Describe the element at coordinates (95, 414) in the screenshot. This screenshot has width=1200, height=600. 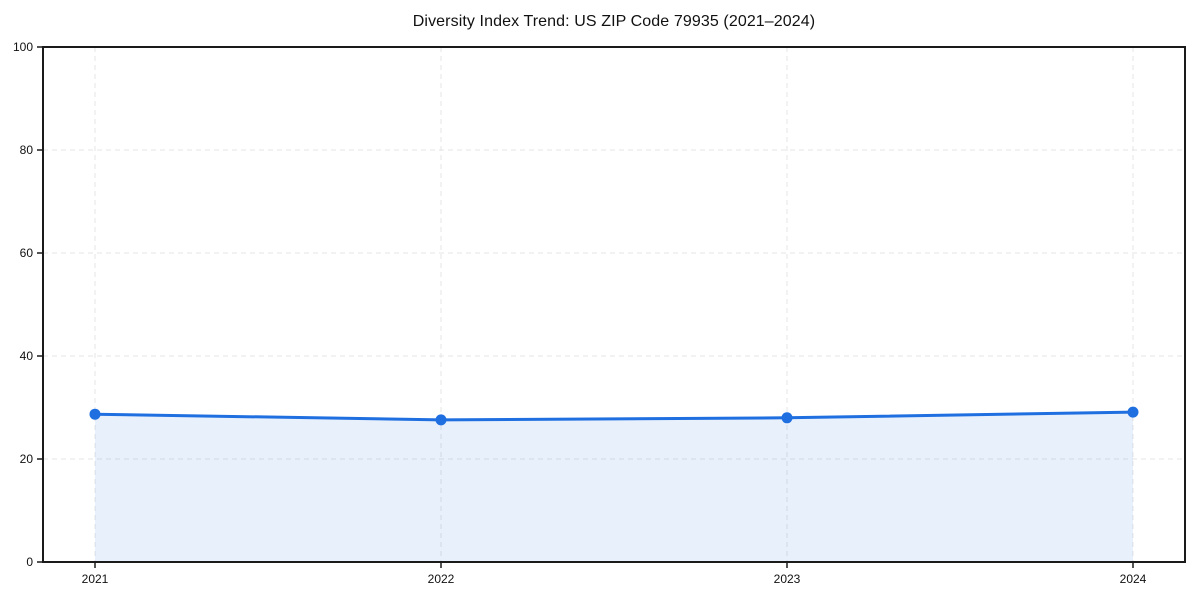
I see `data-point-2021` at that location.